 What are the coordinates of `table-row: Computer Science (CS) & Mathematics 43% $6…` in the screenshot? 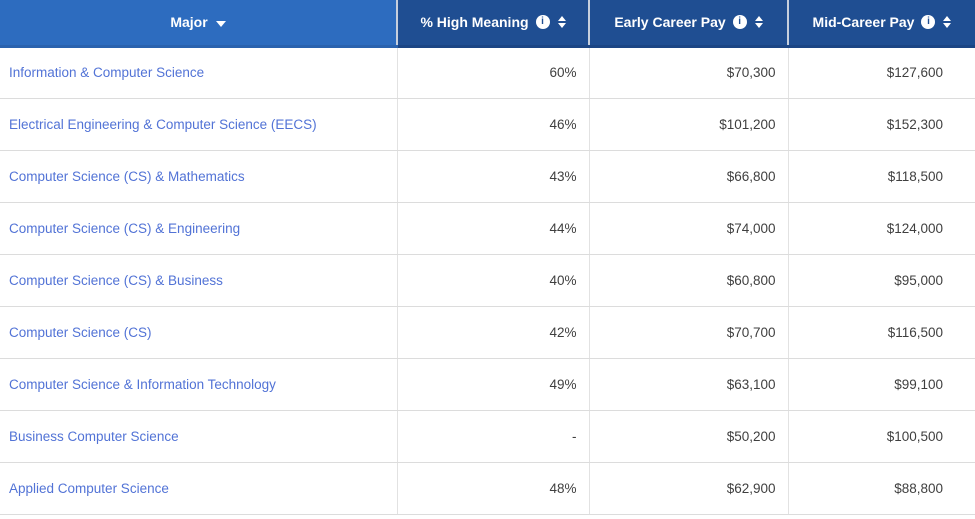 It's located at (487, 176).